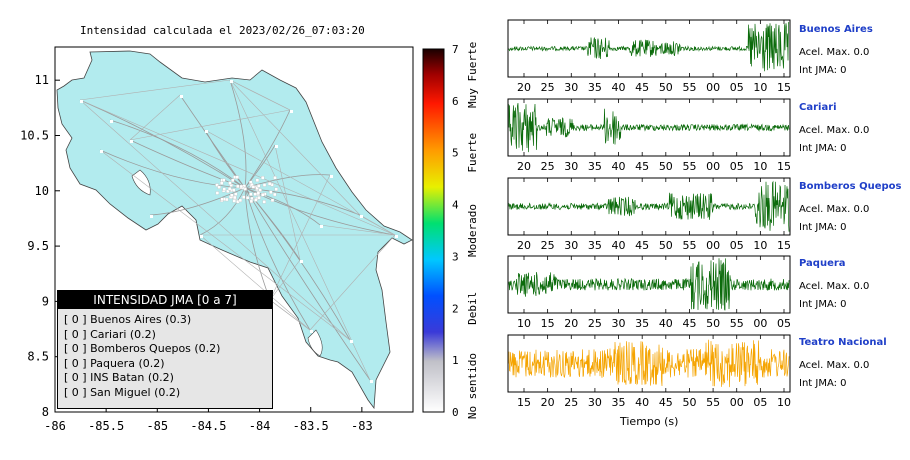 The width and height of the screenshot is (910, 460). Describe the element at coordinates (42, 80) in the screenshot. I see `map-y-tick-label: 11` at that location.